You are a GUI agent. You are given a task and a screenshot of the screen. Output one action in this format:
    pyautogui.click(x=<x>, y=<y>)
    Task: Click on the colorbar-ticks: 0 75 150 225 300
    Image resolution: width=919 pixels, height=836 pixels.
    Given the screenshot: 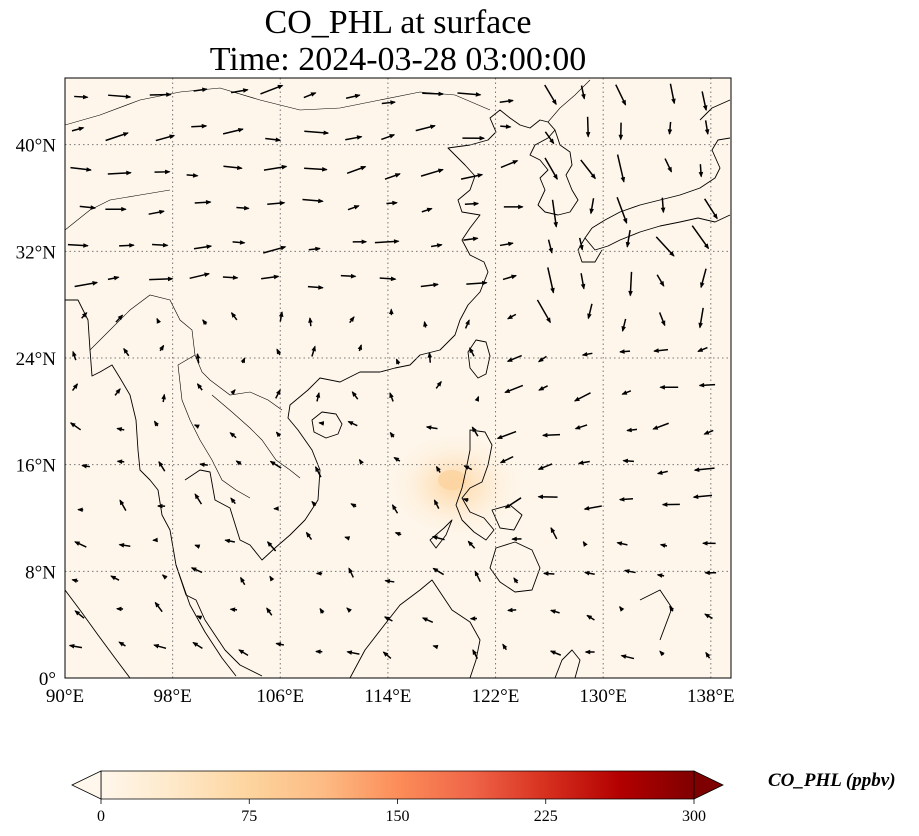 What is the action you would take?
    pyautogui.click(x=401, y=812)
    